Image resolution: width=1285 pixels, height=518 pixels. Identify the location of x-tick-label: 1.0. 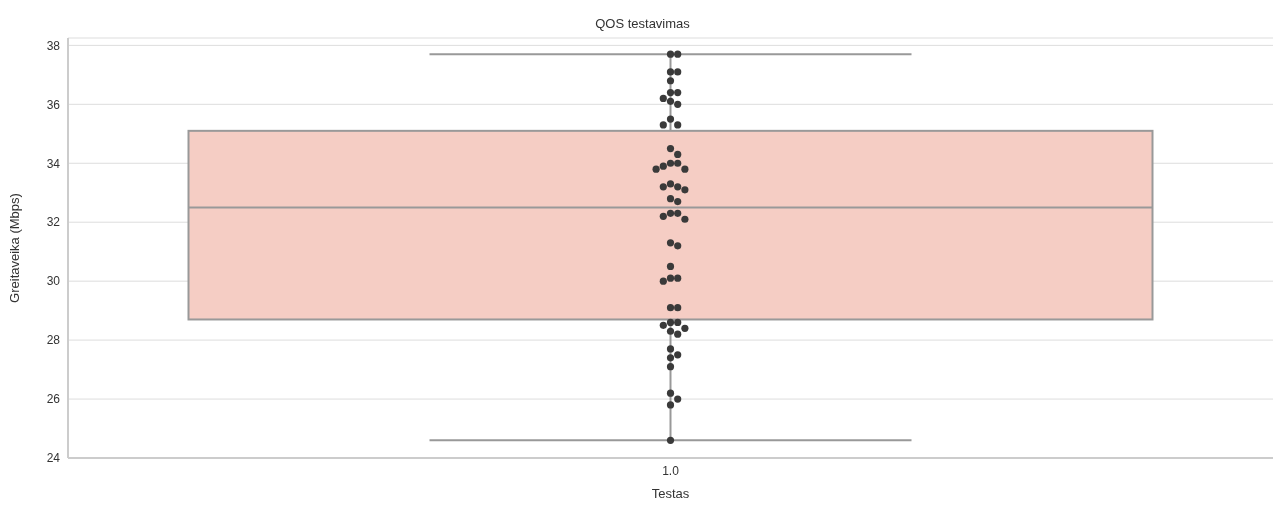
(671, 470).